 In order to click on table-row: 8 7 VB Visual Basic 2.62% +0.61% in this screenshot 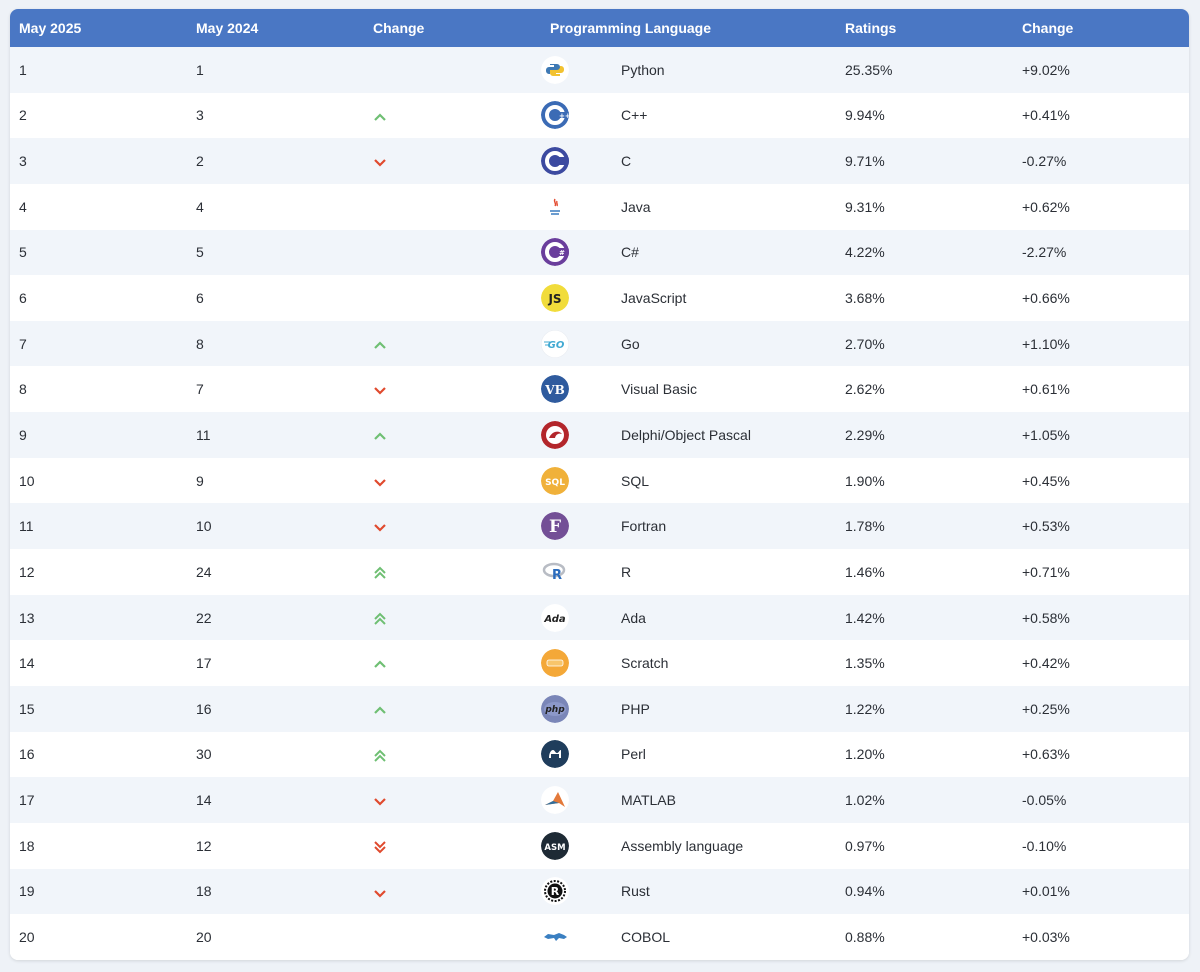, I will do `click(599, 389)`.